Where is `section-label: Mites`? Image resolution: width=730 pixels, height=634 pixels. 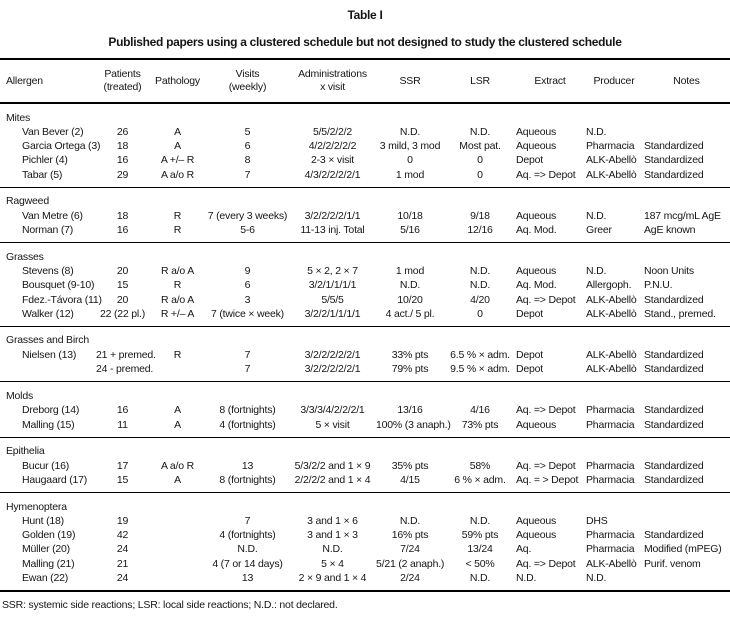 section-label: Mites is located at coordinates (18, 117).